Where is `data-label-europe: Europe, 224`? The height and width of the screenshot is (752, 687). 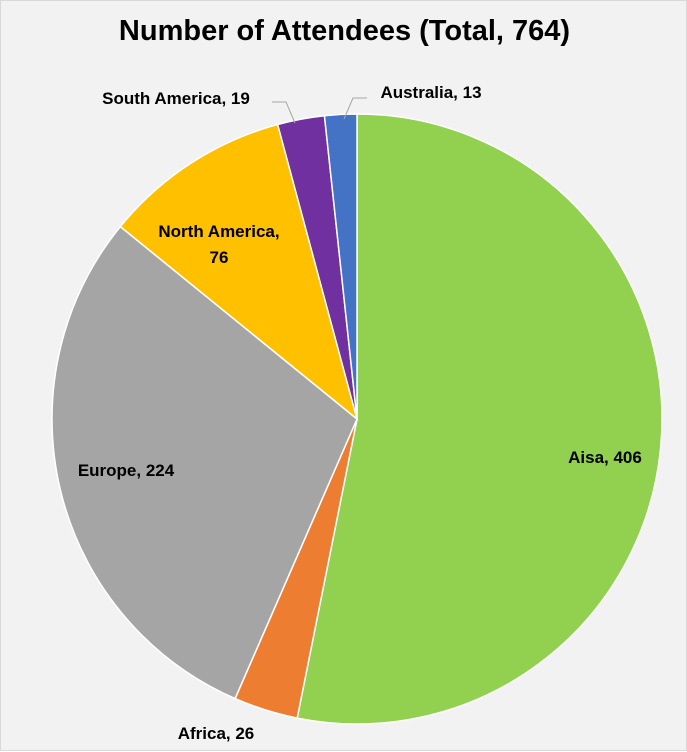
data-label-europe: Europe, 224 is located at coordinates (126, 470).